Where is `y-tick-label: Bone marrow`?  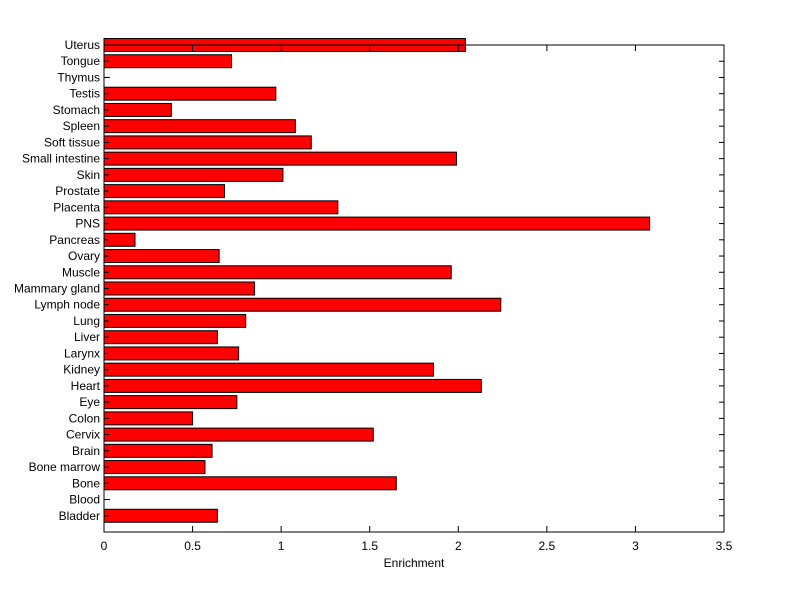
y-tick-label: Bone marrow is located at coordinates (65, 467).